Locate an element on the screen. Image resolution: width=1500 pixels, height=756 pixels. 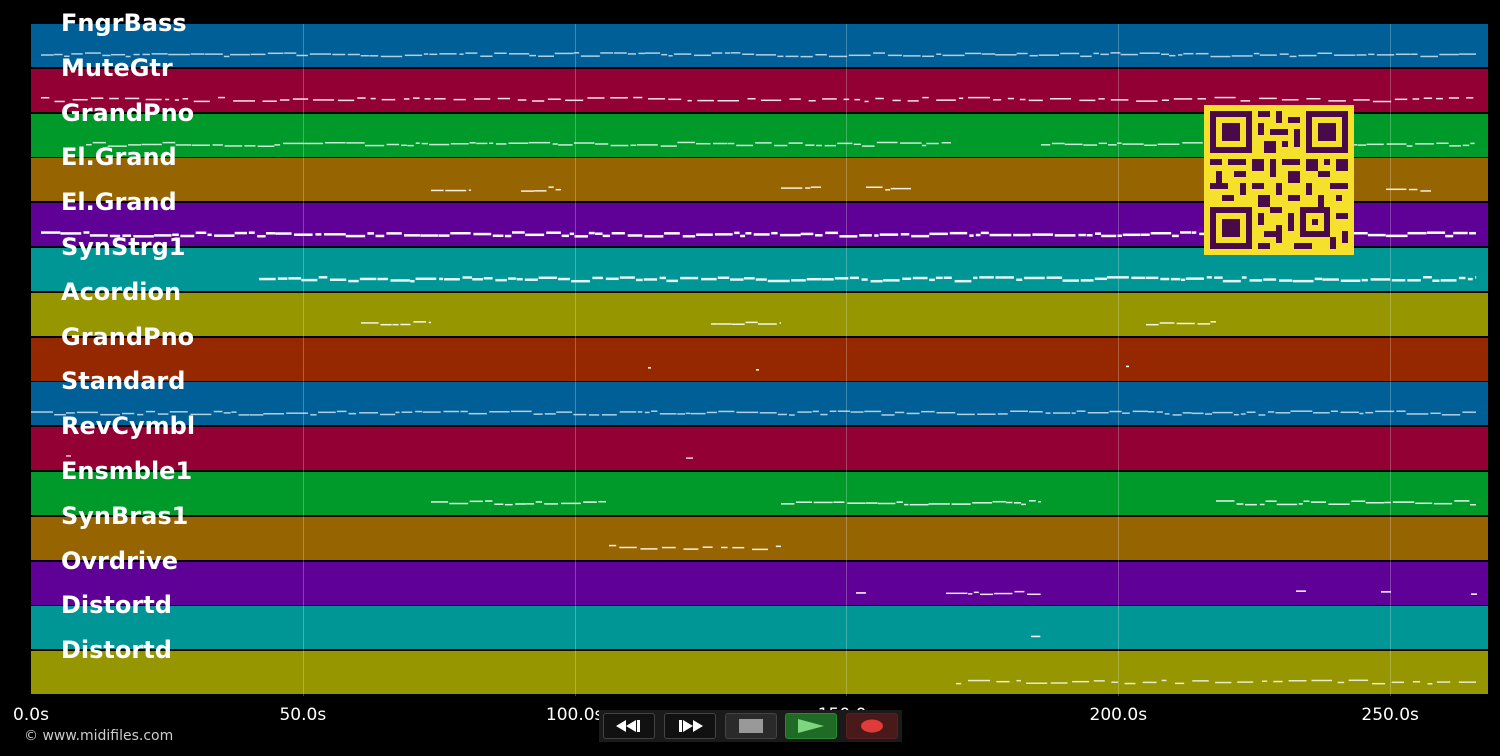
track-lane: Acordion is located at coordinates (759, 307).